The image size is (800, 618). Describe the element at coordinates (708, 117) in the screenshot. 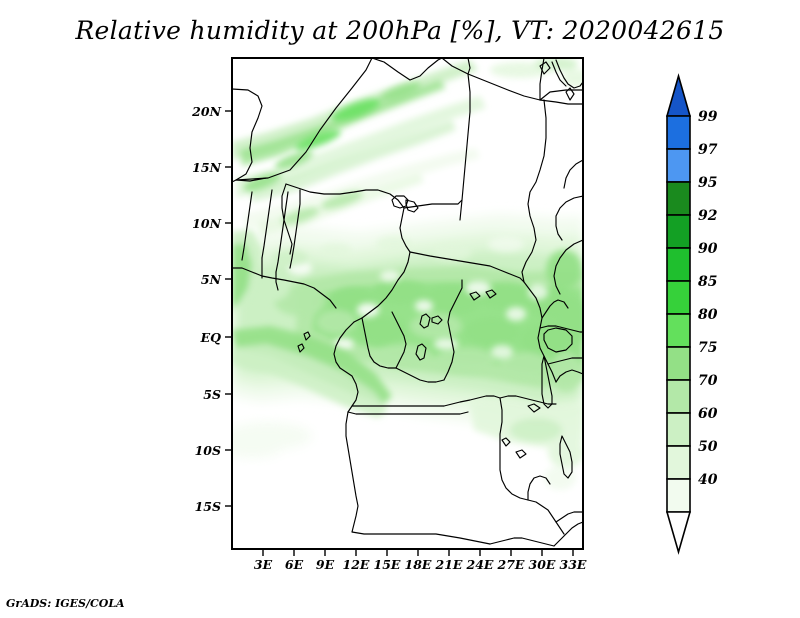

I see `colorbar-tick-label: 99` at that location.